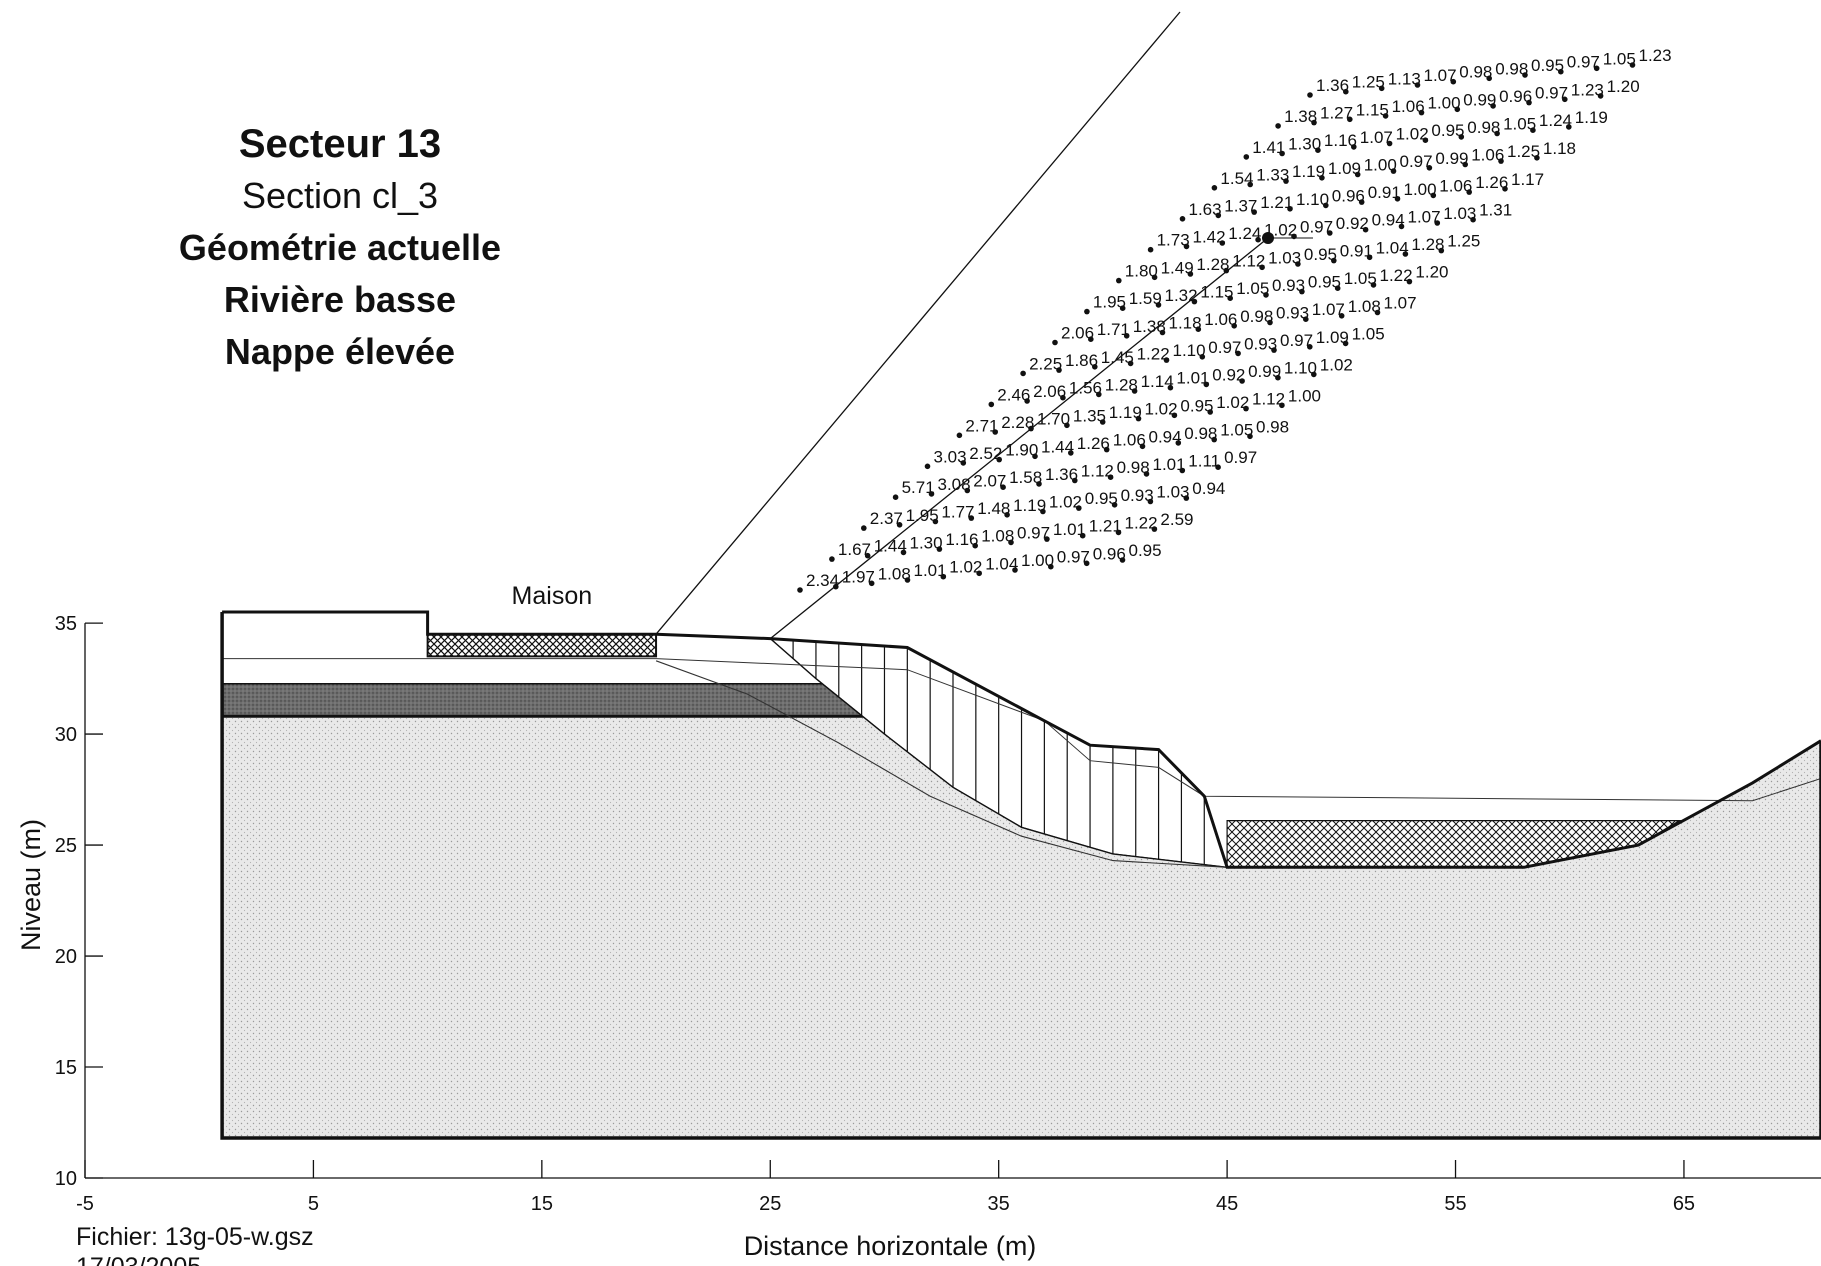 The width and height of the screenshot is (1821, 1266). Describe the element at coordinates (1021, 730) in the screenshot. I see `water-table-line` at that location.